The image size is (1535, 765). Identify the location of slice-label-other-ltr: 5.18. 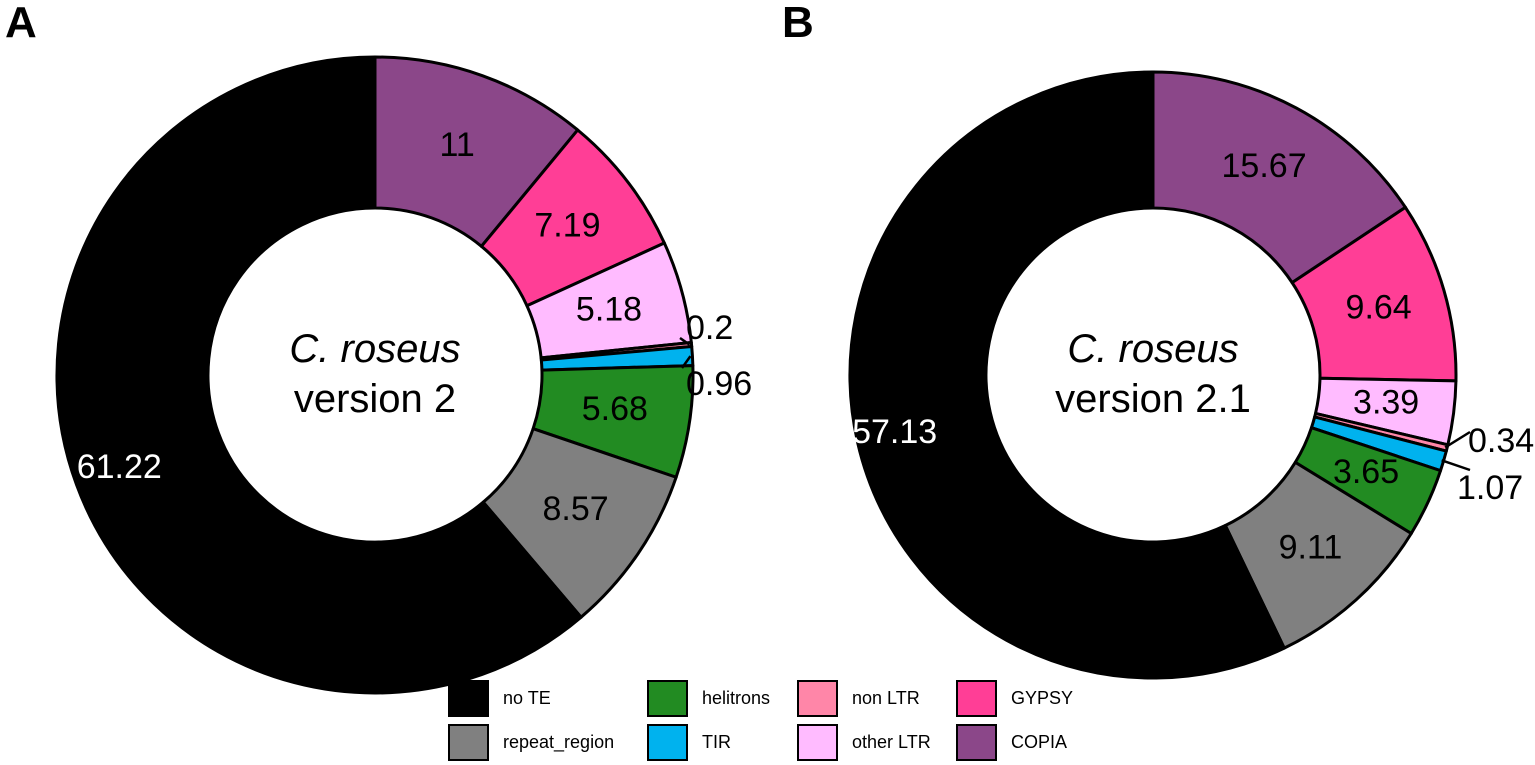
(609, 309).